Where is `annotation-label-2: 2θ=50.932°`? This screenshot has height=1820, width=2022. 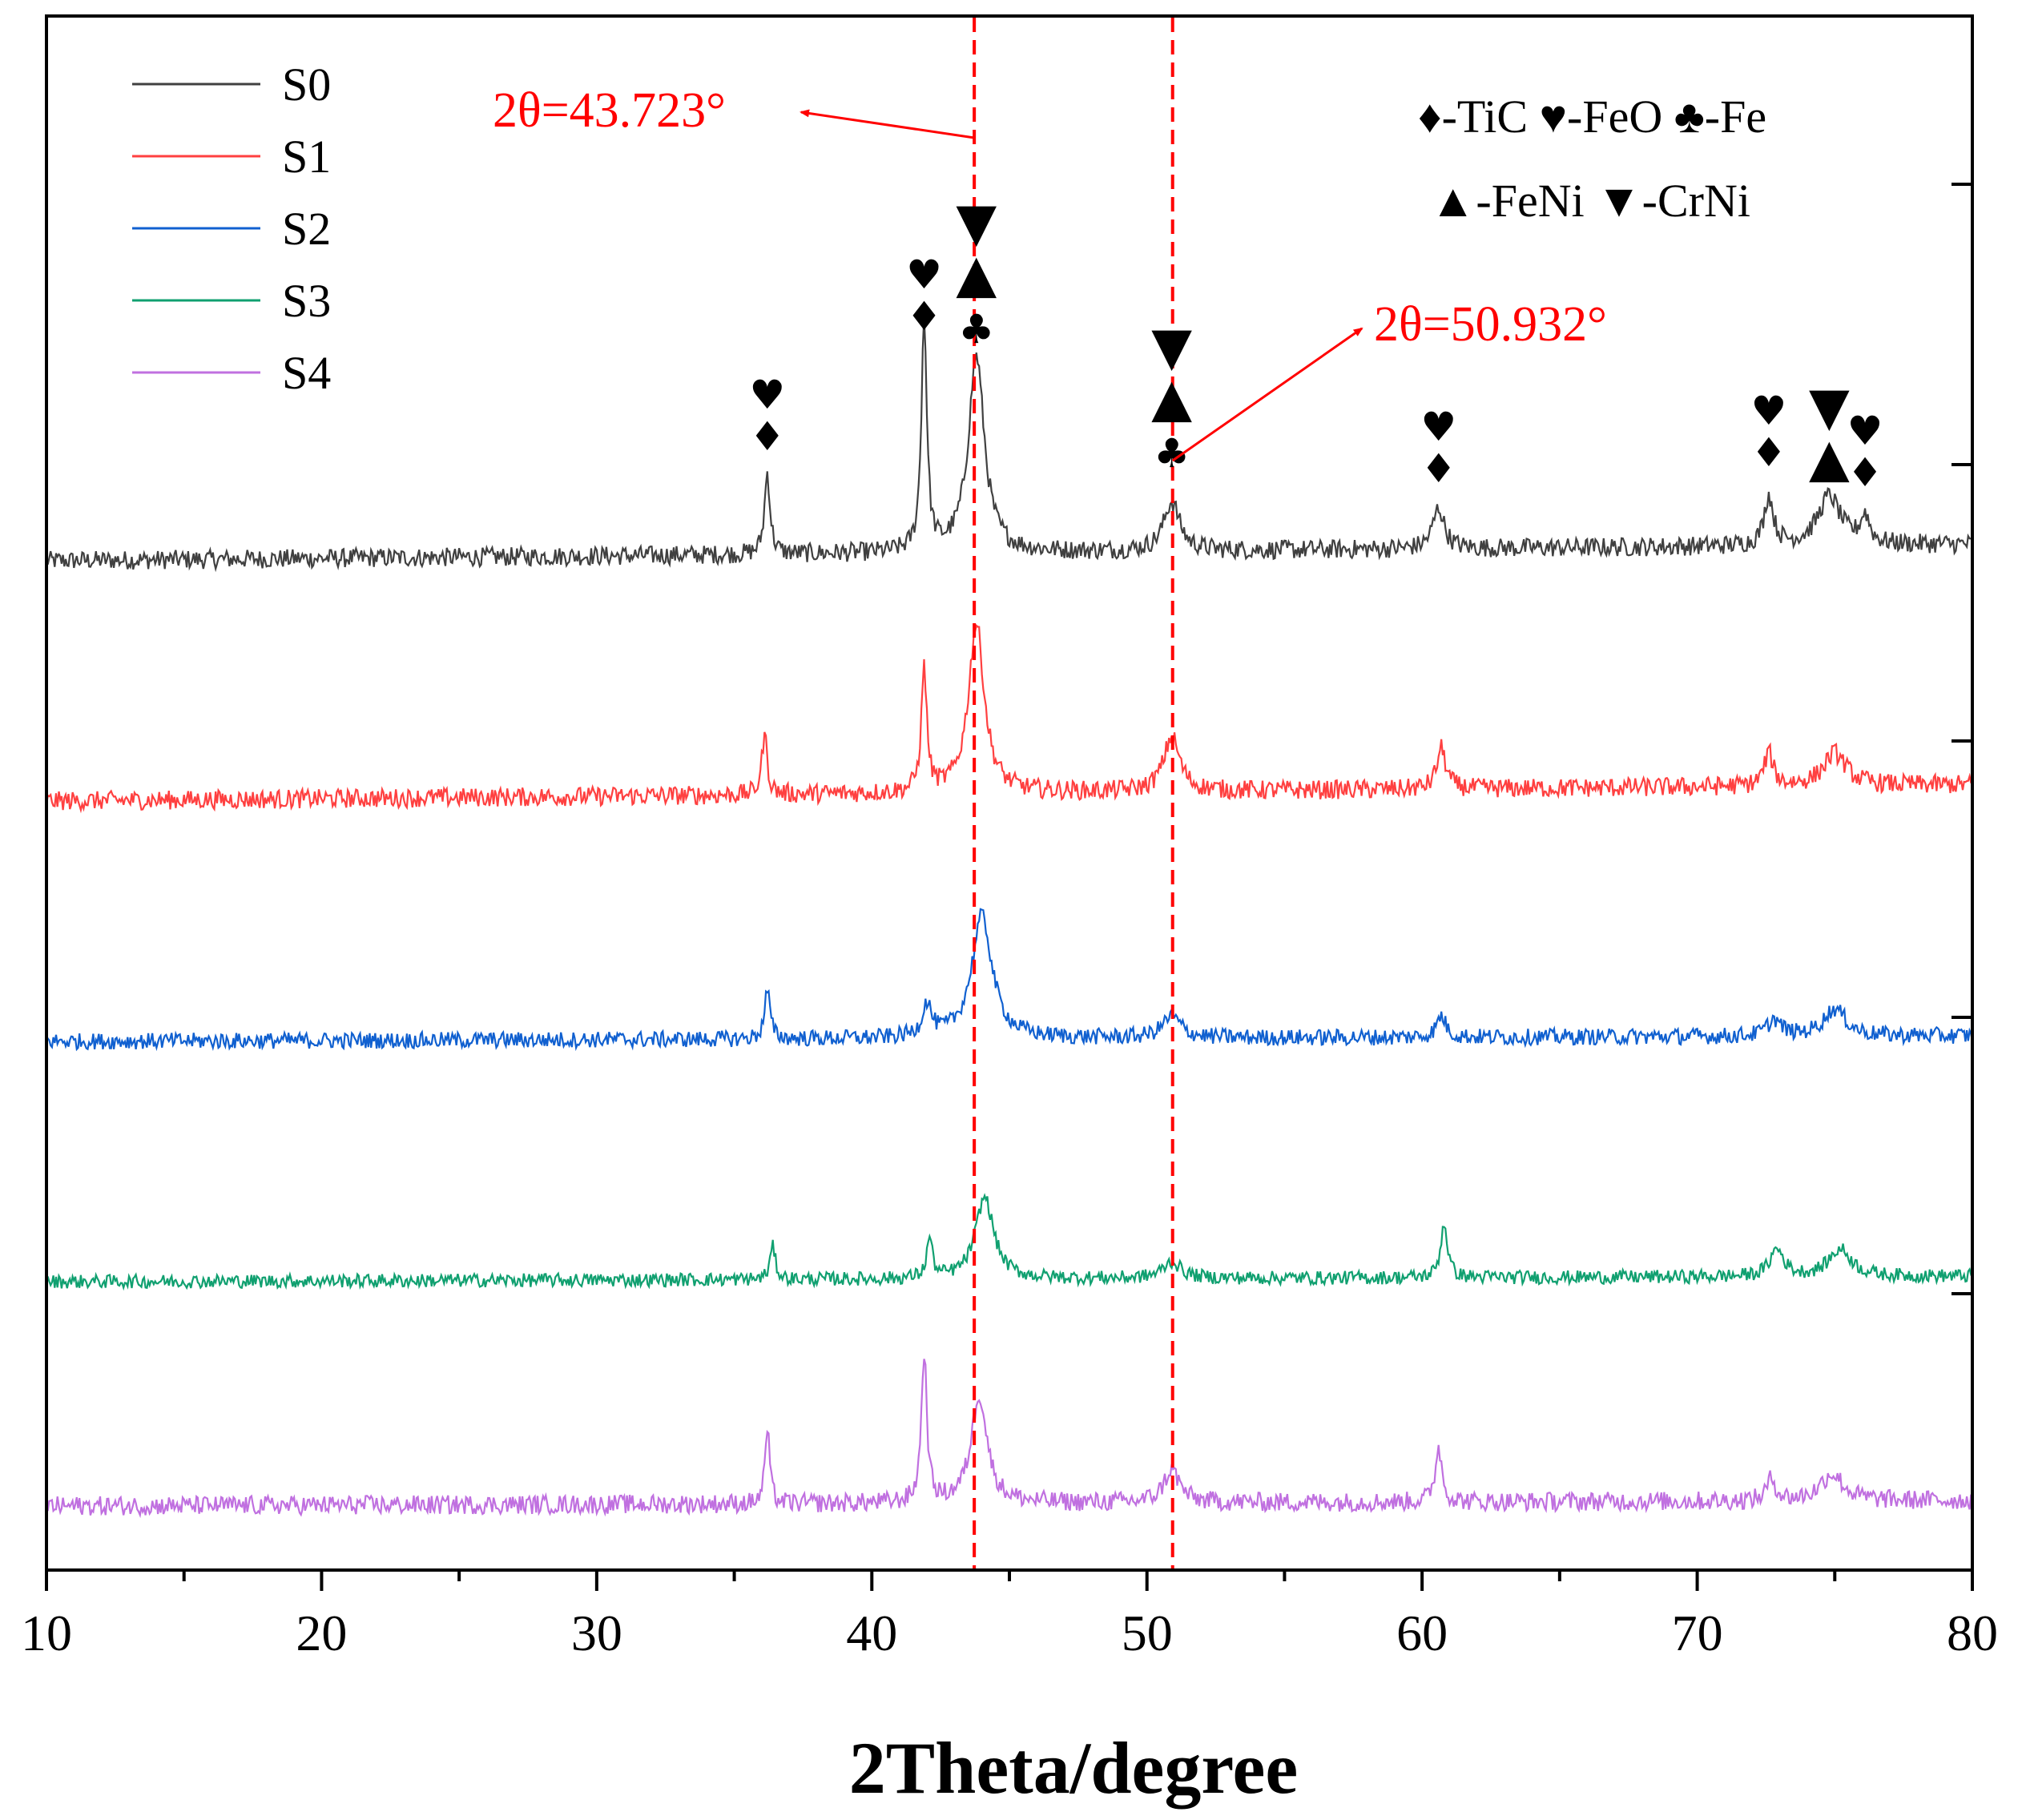 annotation-label-2: 2θ=50.932° is located at coordinates (1490, 324).